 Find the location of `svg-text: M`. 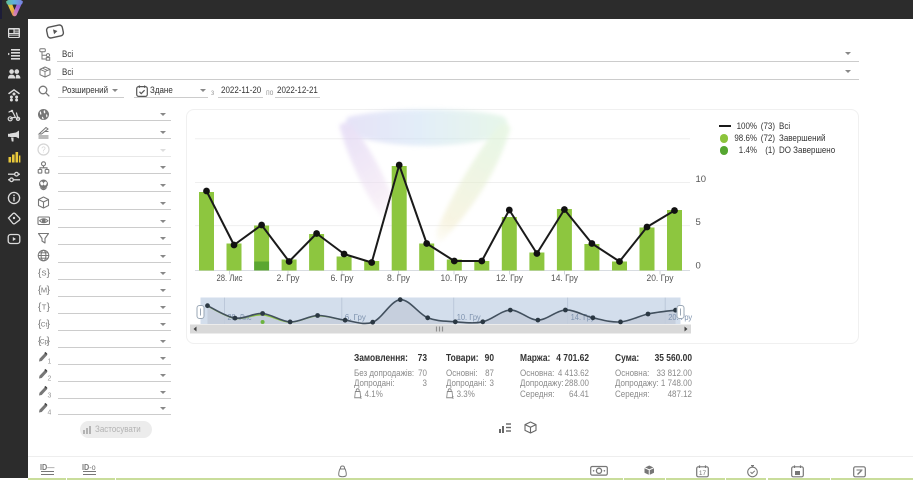

svg-text: M is located at coordinates (44, 290).